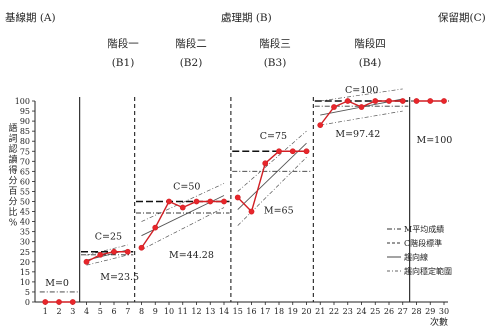 The width and height of the screenshot is (491, 333). Describe the element at coordinates (389, 311) in the screenshot. I see `x-tick-label: 26` at that location.